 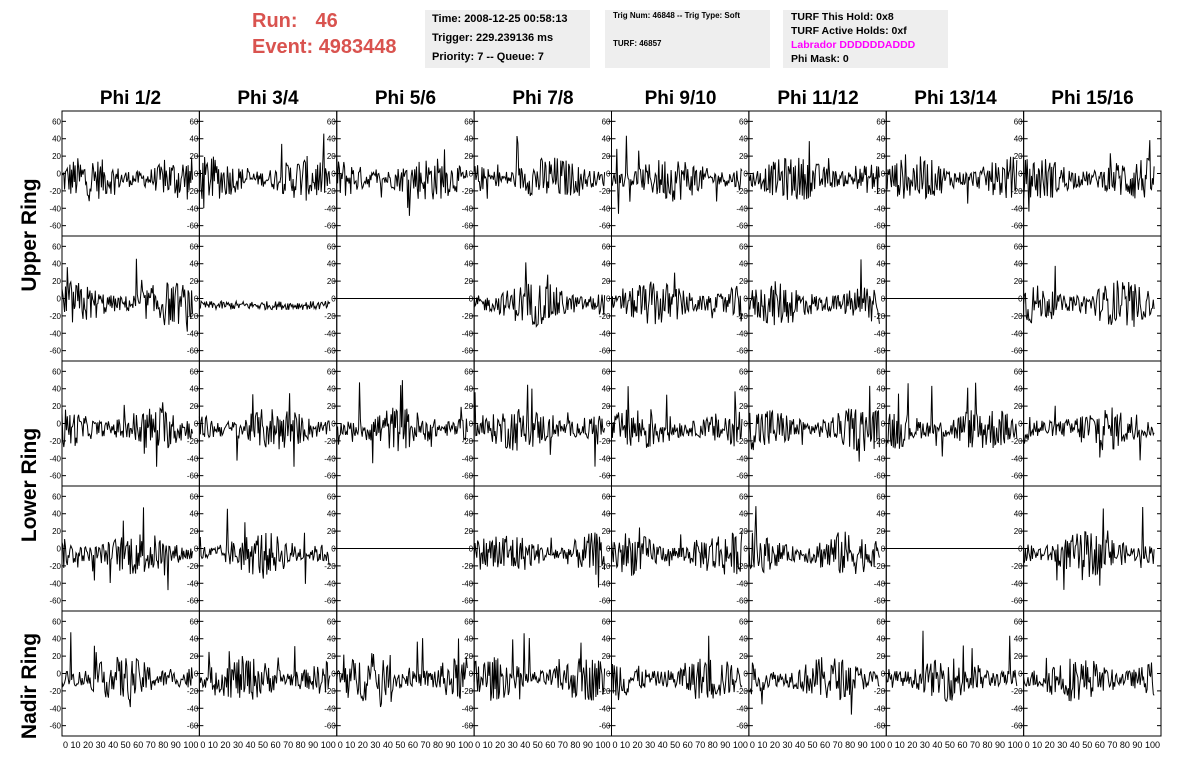 I want to click on labrador-text: Labrador DDDDDDADDD, so click(x=853, y=45).